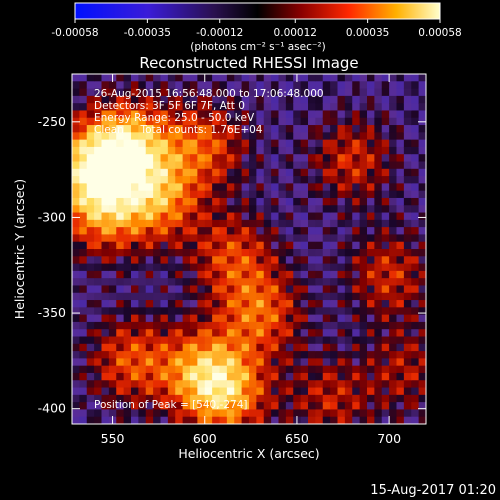  I want to click on colorbar-tick-label: -0.00035, so click(147, 33).